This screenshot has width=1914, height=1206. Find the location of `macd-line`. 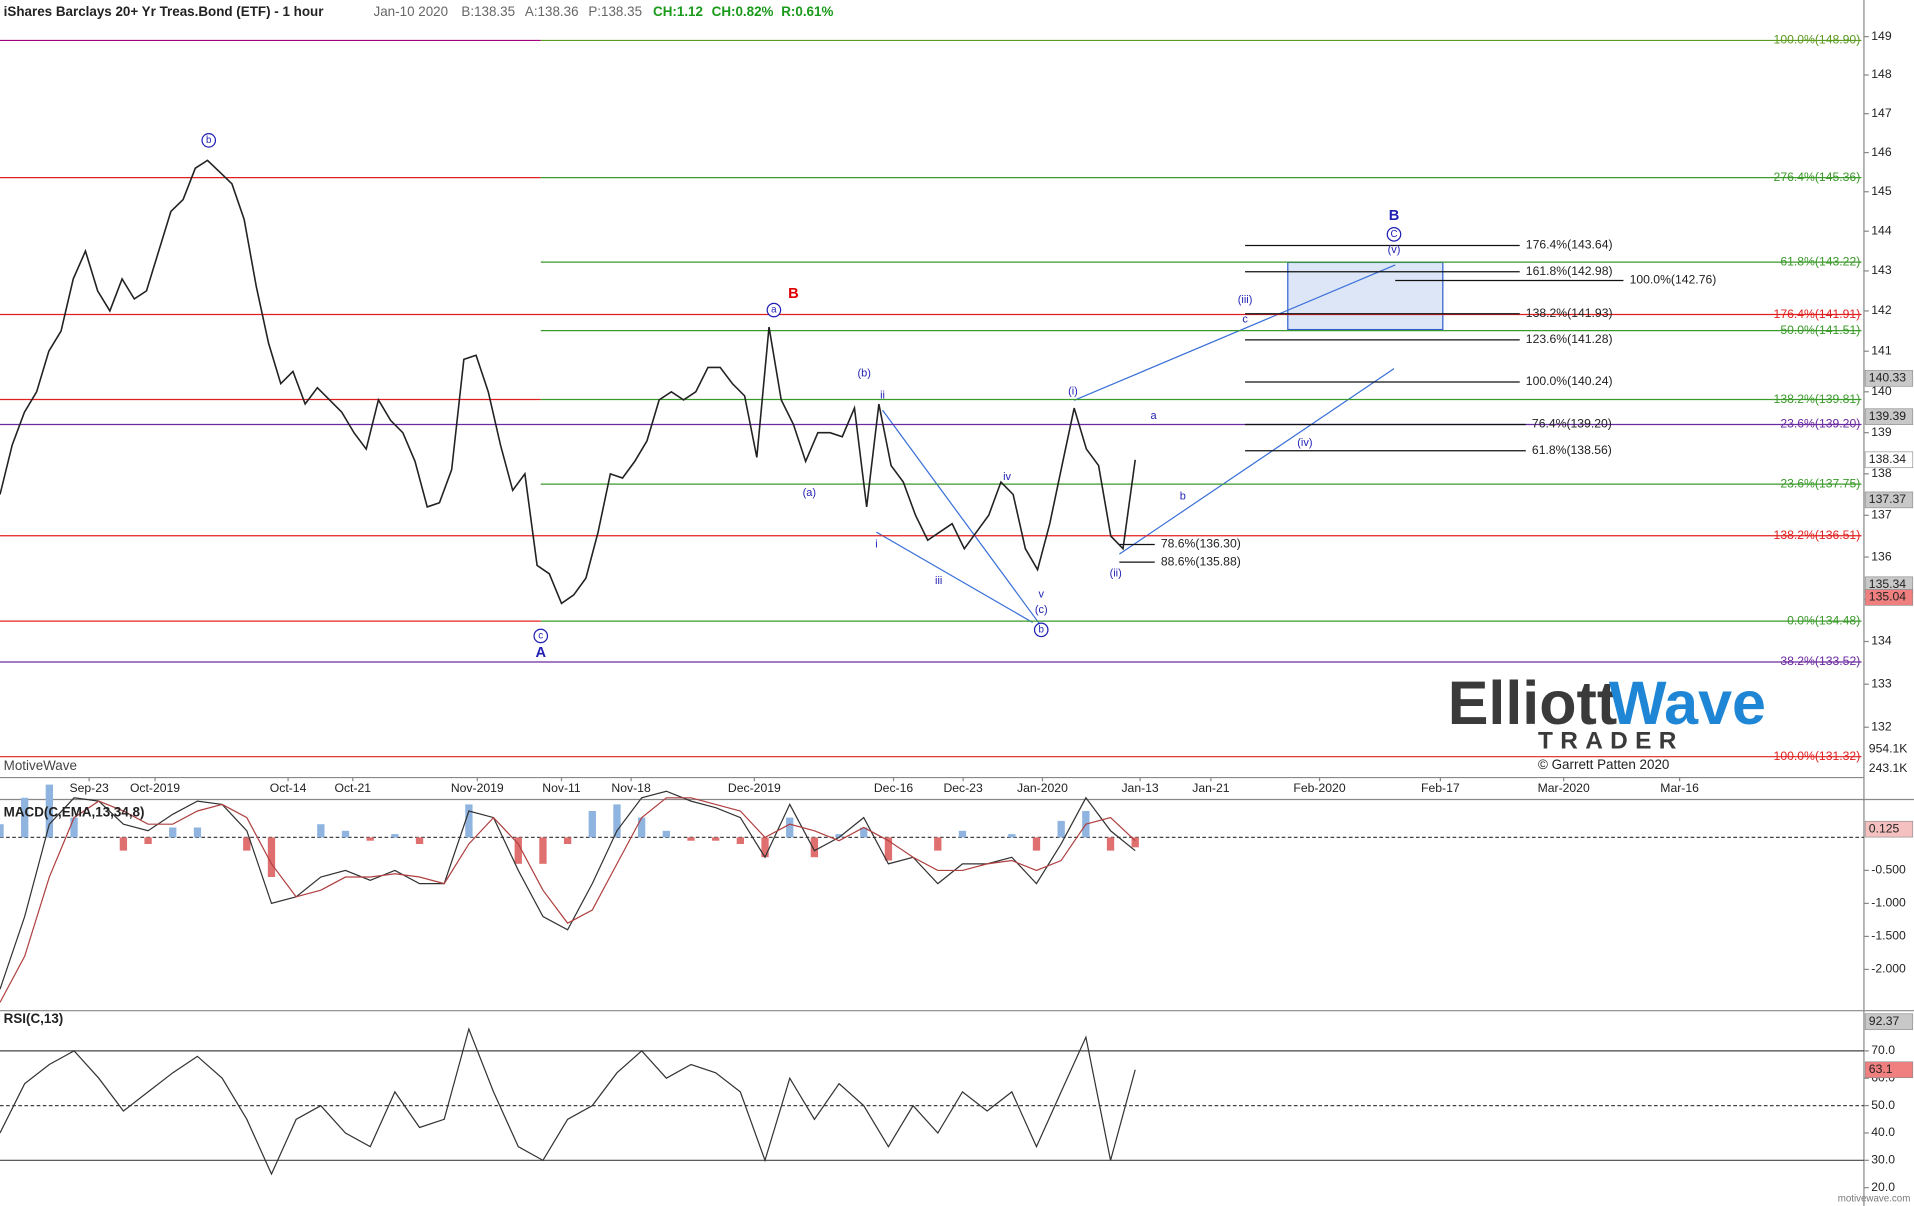

macd-line is located at coordinates (568, 900).